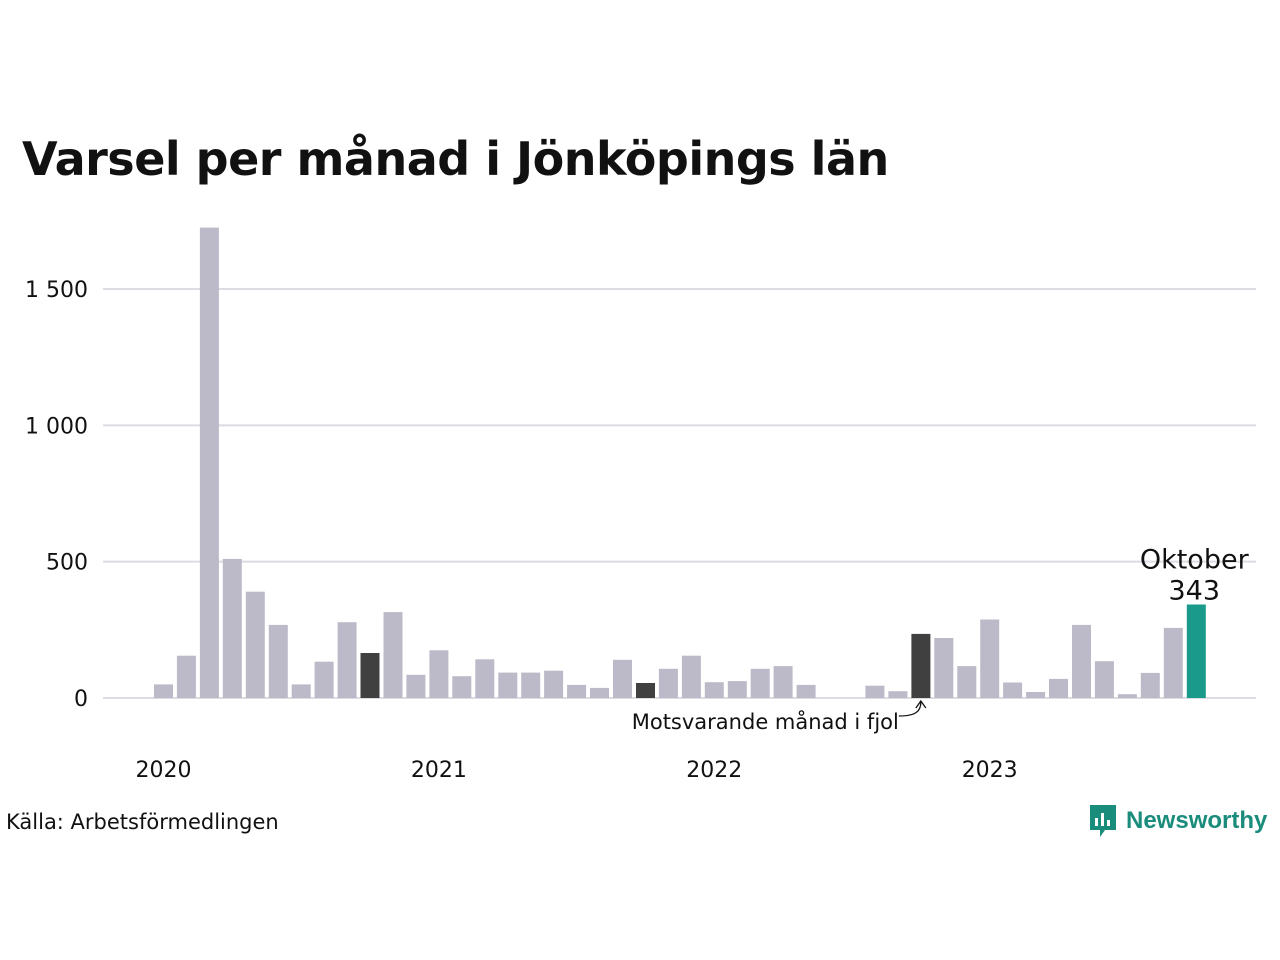 The height and width of the screenshot is (960, 1280). Describe the element at coordinates (439, 770) in the screenshot. I see `x-tick-label: 2021` at that location.